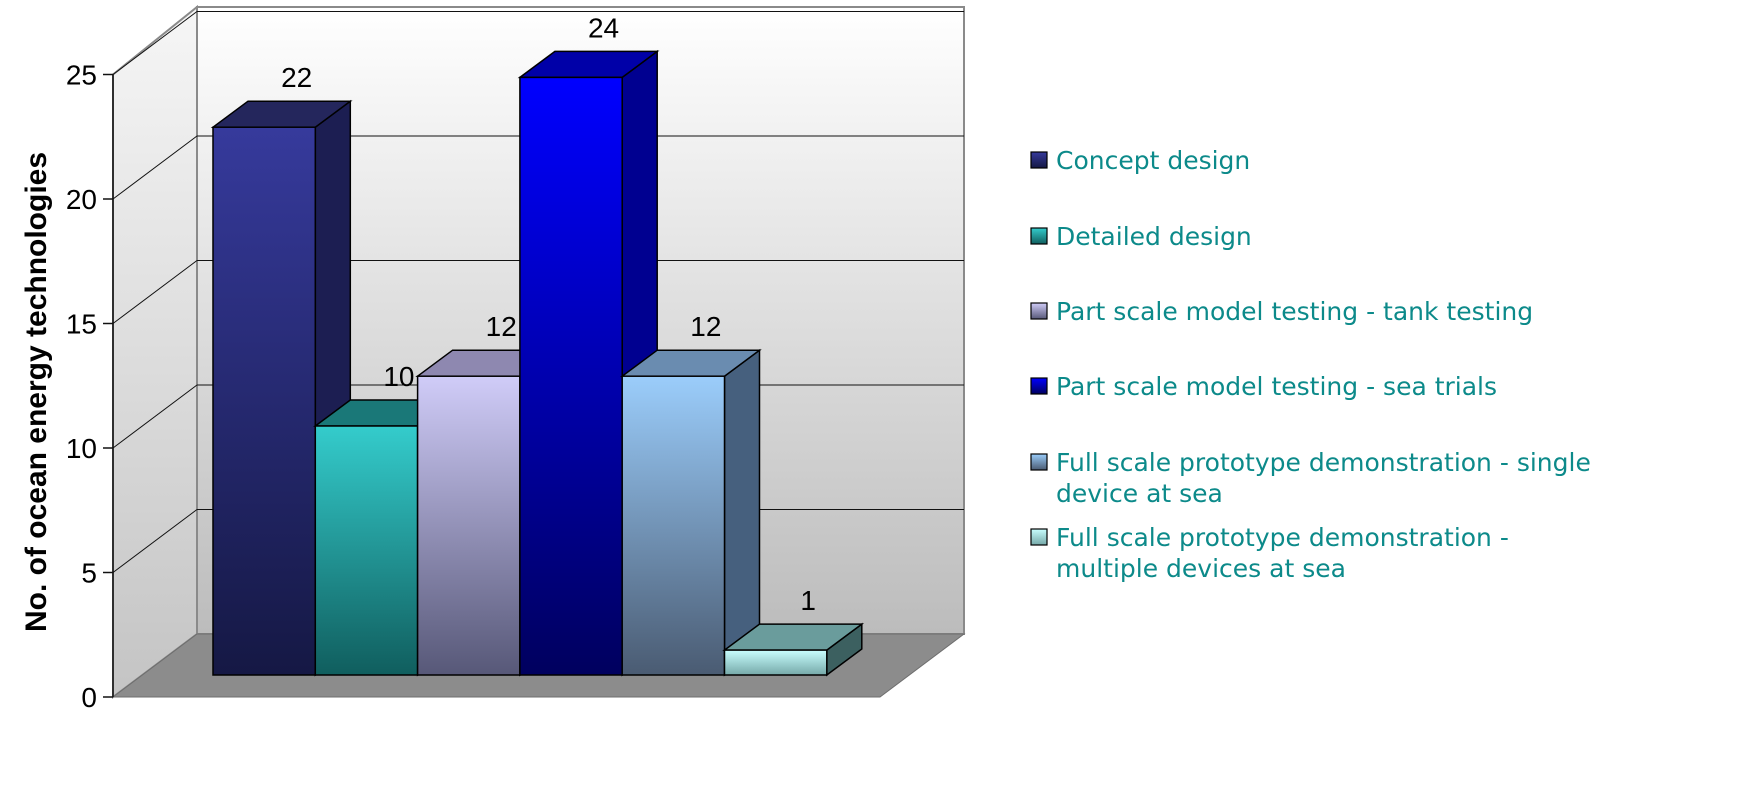 This screenshot has width=1759, height=794. I want to click on legend-item: Part scale model testing - sea trials, so click(1263, 386).